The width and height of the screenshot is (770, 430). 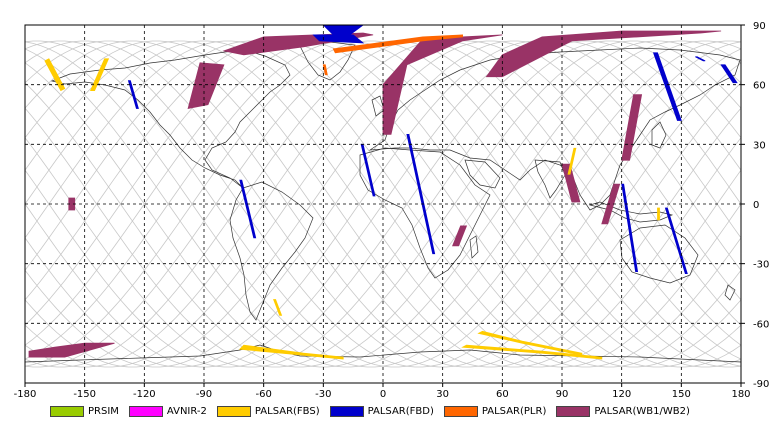 I want to click on legend-item: PALSAR(FBS), so click(x=268, y=411).